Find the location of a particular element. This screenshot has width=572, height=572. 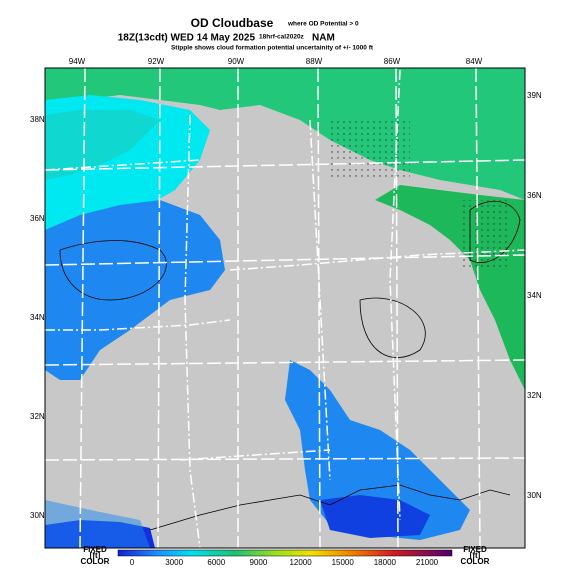

lon-label: 90W is located at coordinates (236, 61).